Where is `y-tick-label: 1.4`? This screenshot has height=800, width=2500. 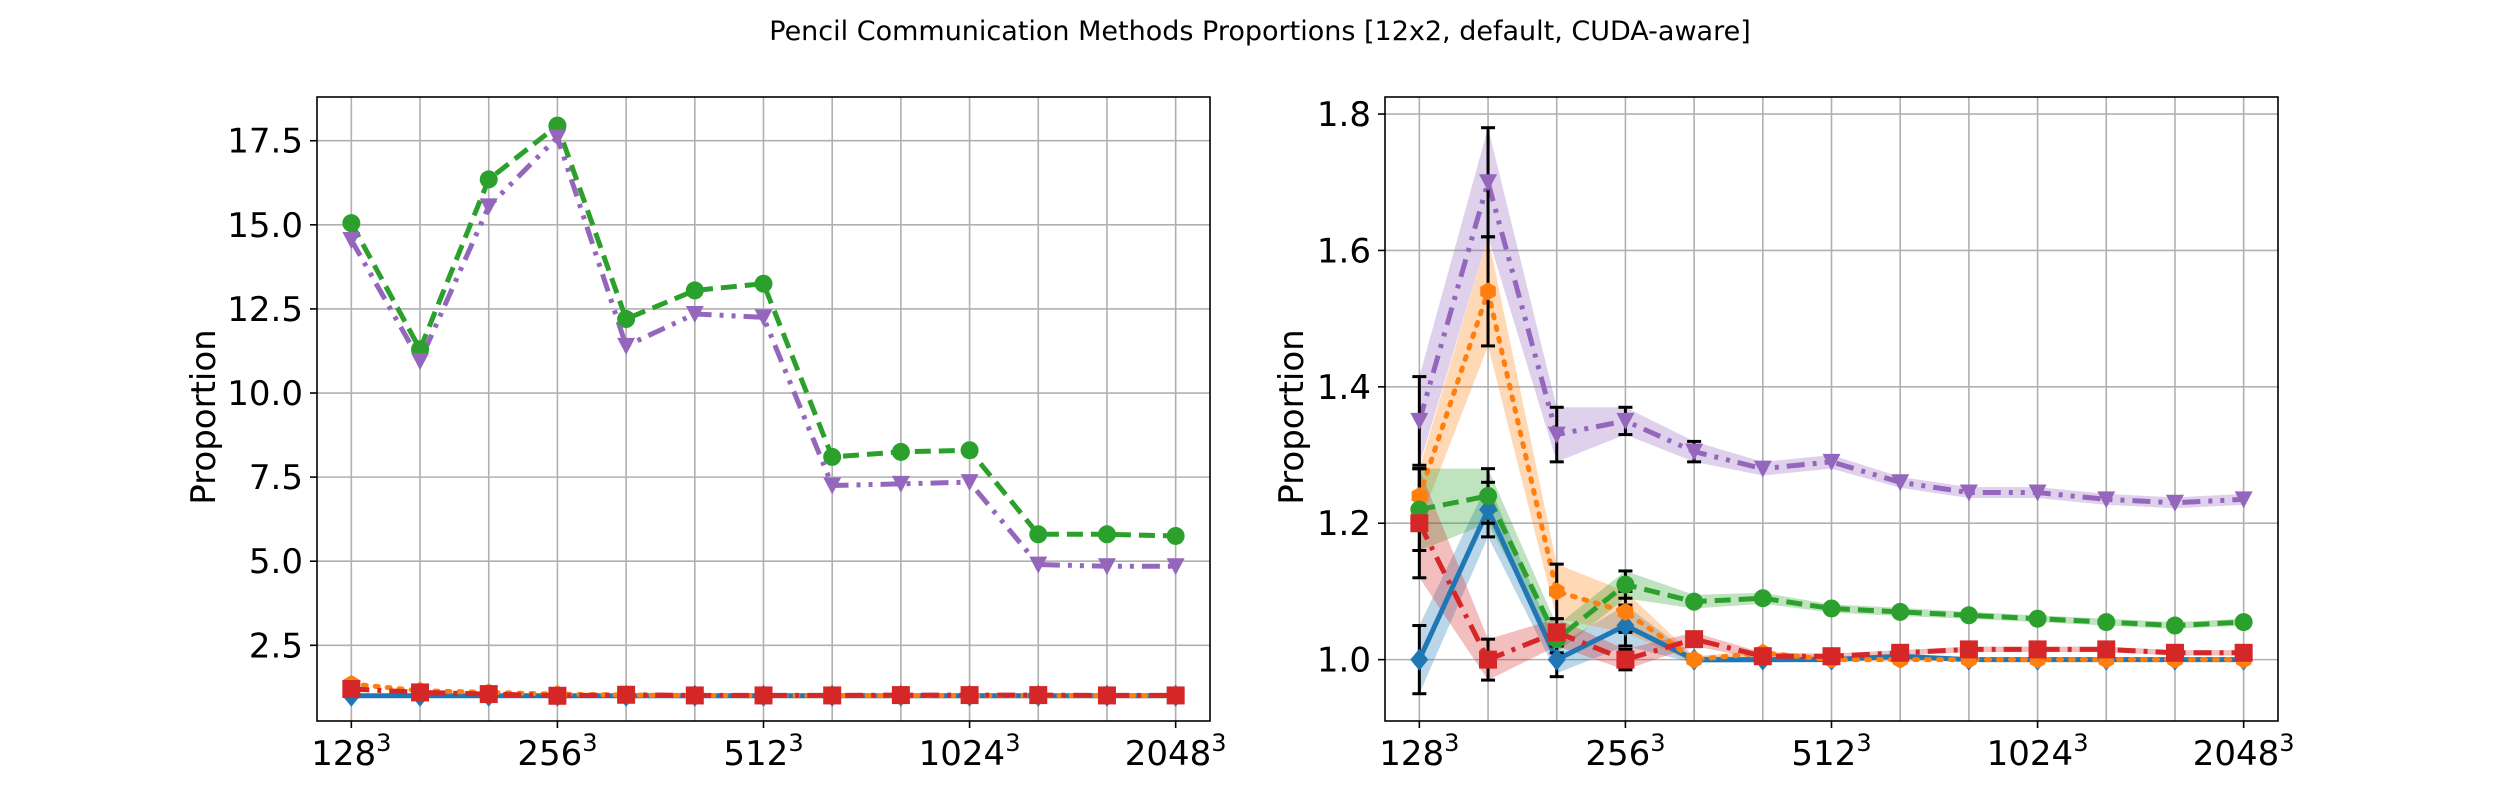 y-tick-label: 1.4 is located at coordinates (1344, 388).